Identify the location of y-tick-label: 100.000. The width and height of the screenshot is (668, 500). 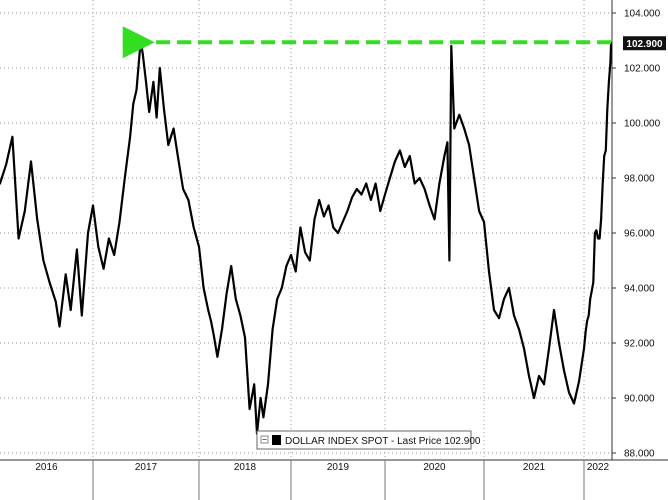
(642, 124).